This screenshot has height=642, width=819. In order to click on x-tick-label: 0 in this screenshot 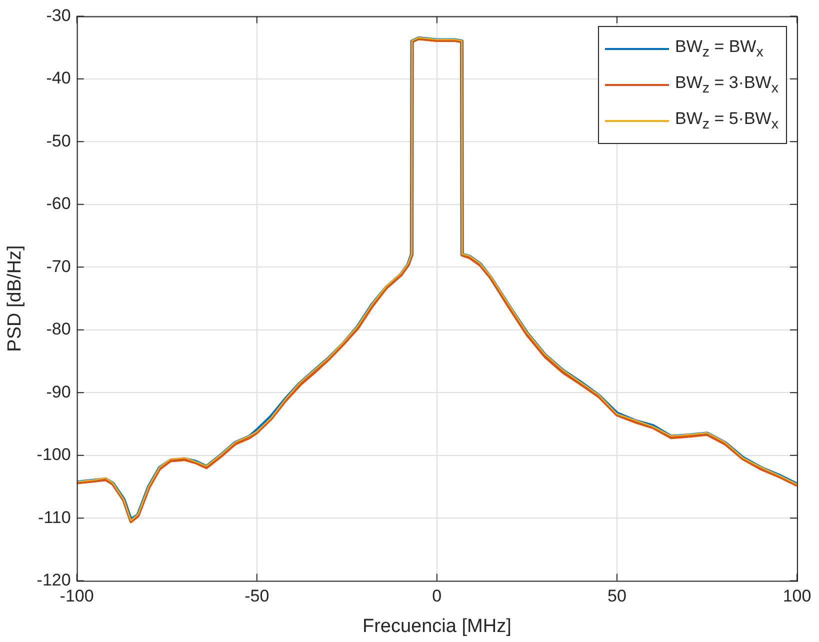, I will do `click(437, 596)`.